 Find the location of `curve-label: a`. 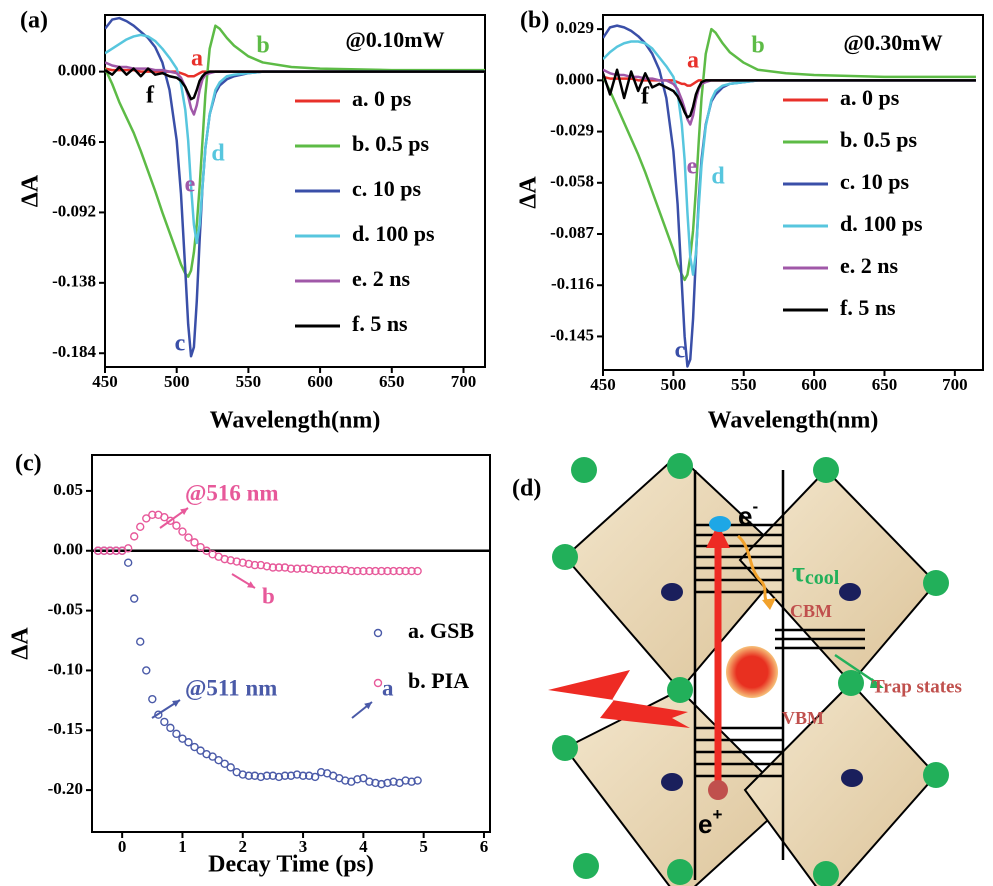

curve-label: a is located at coordinates (693, 61).